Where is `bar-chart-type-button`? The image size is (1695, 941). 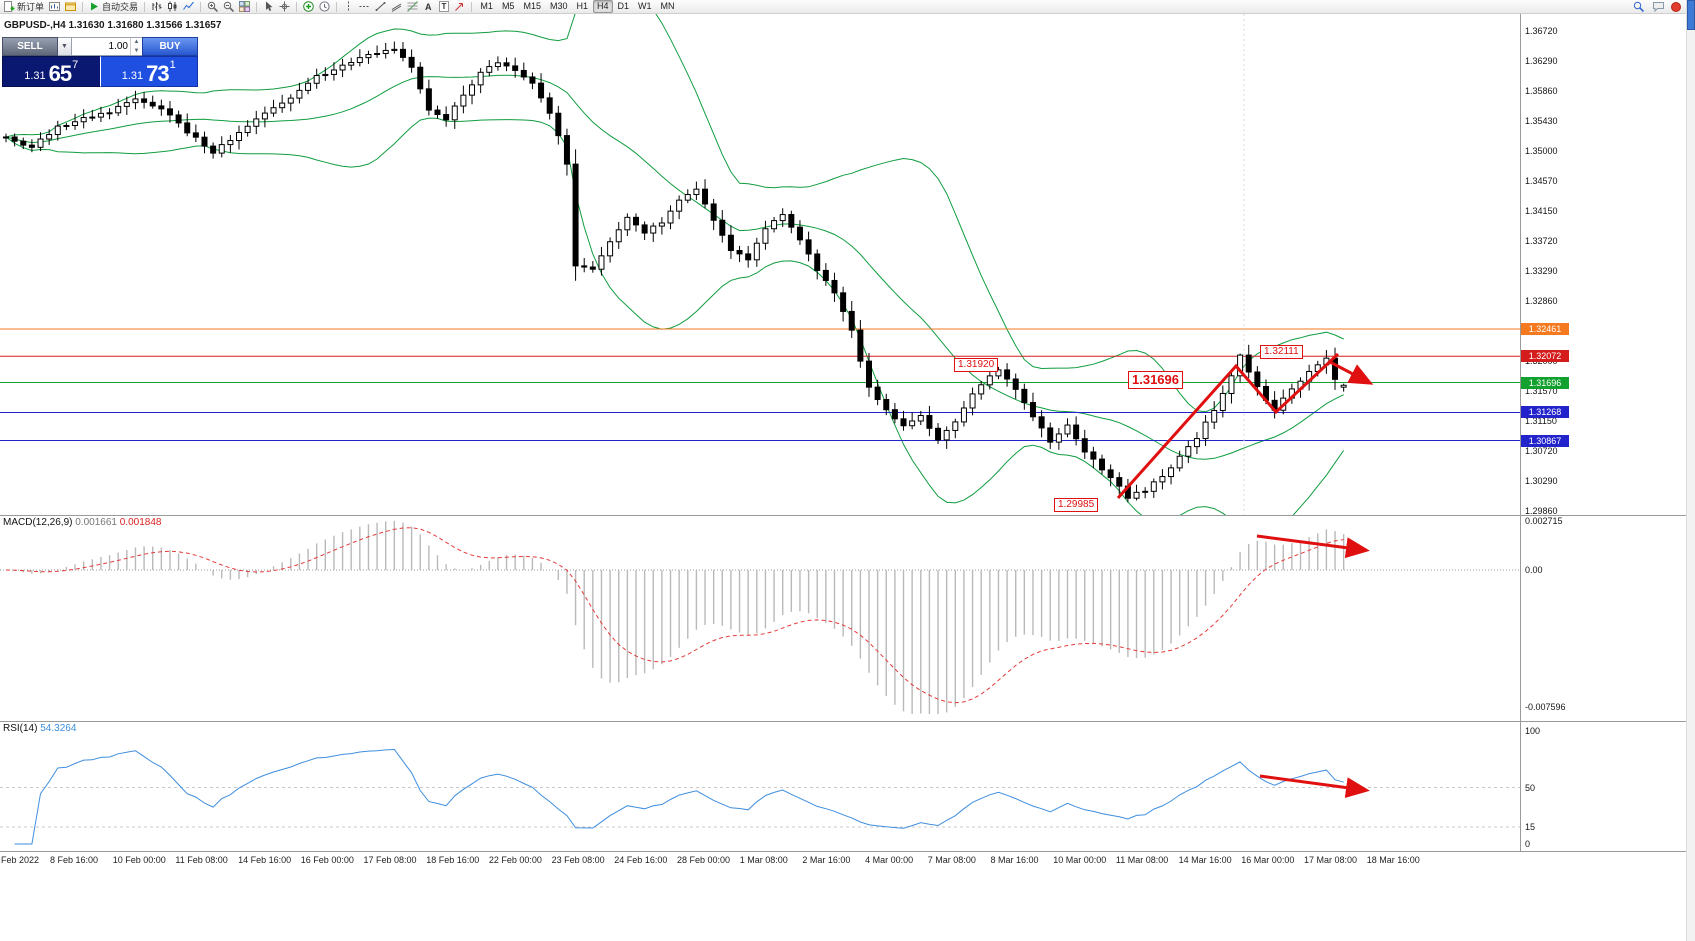
bar-chart-type-button is located at coordinates (156, 6).